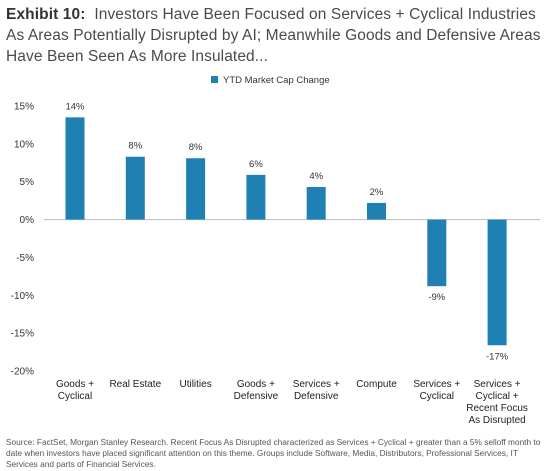 The width and height of the screenshot is (551, 471). Describe the element at coordinates (377, 192) in the screenshot. I see `data-label: 2%` at that location.